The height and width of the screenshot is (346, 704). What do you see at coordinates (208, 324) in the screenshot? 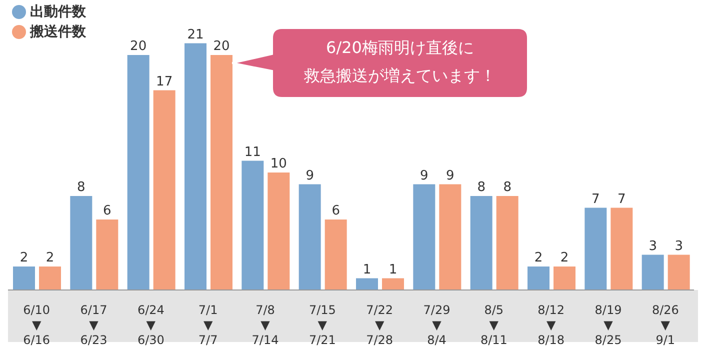
I see `x-tick-label: 7/1 ▼ 7/7` at bounding box center [208, 324].